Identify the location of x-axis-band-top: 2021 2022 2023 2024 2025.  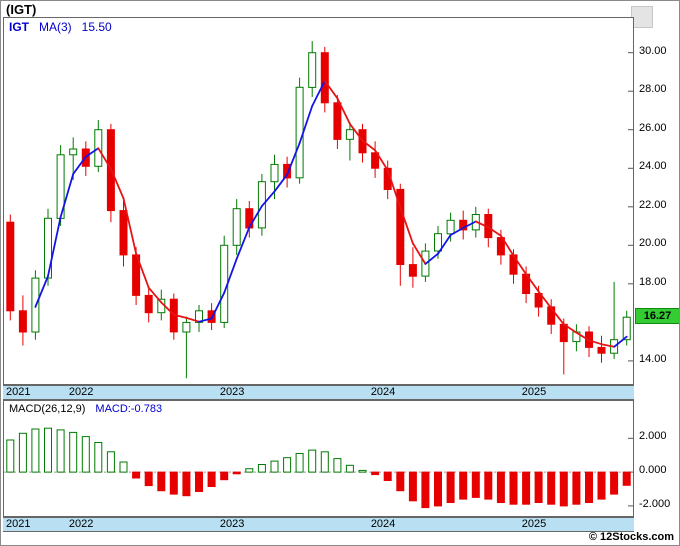
(318, 392).